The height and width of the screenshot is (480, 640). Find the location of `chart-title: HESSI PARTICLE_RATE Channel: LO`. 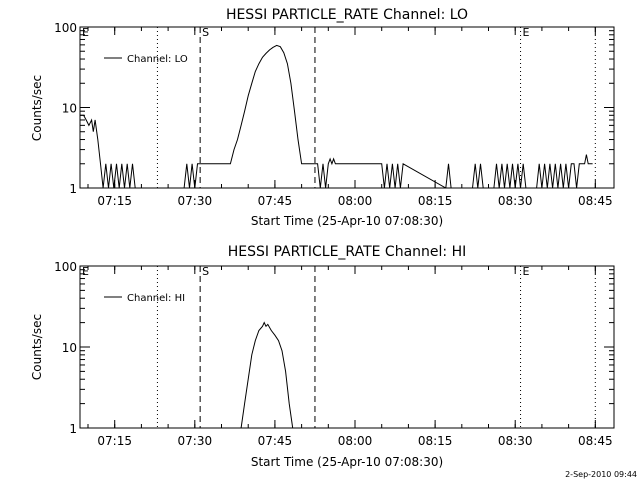

chart-title: HESSI PARTICLE_RATE Channel: LO is located at coordinates (347, 15).